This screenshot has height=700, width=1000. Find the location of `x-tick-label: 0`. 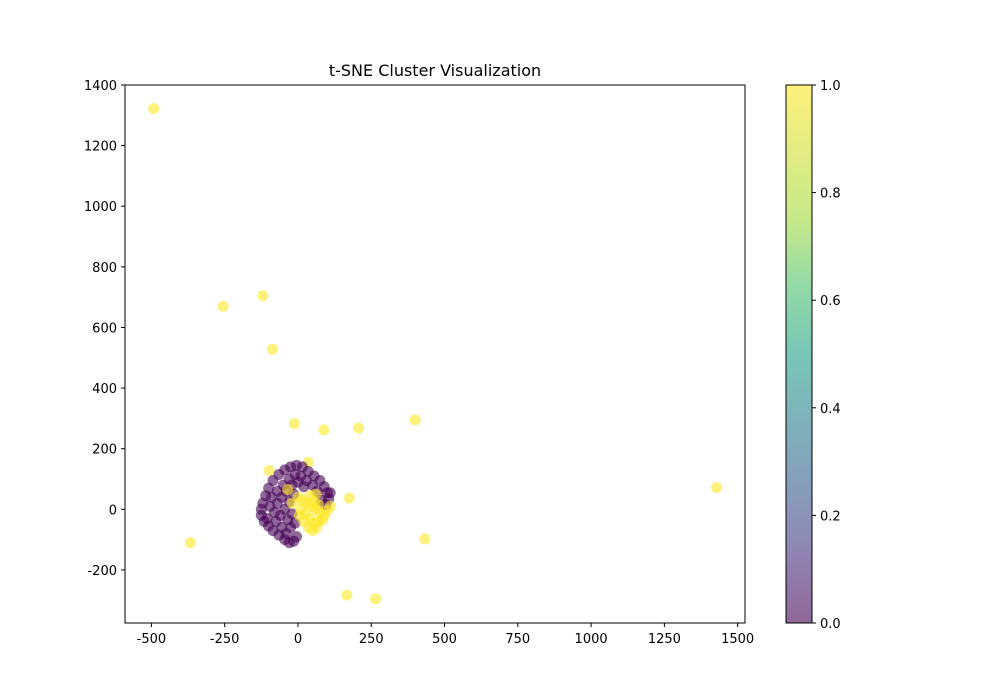

x-tick-label: 0 is located at coordinates (298, 639).